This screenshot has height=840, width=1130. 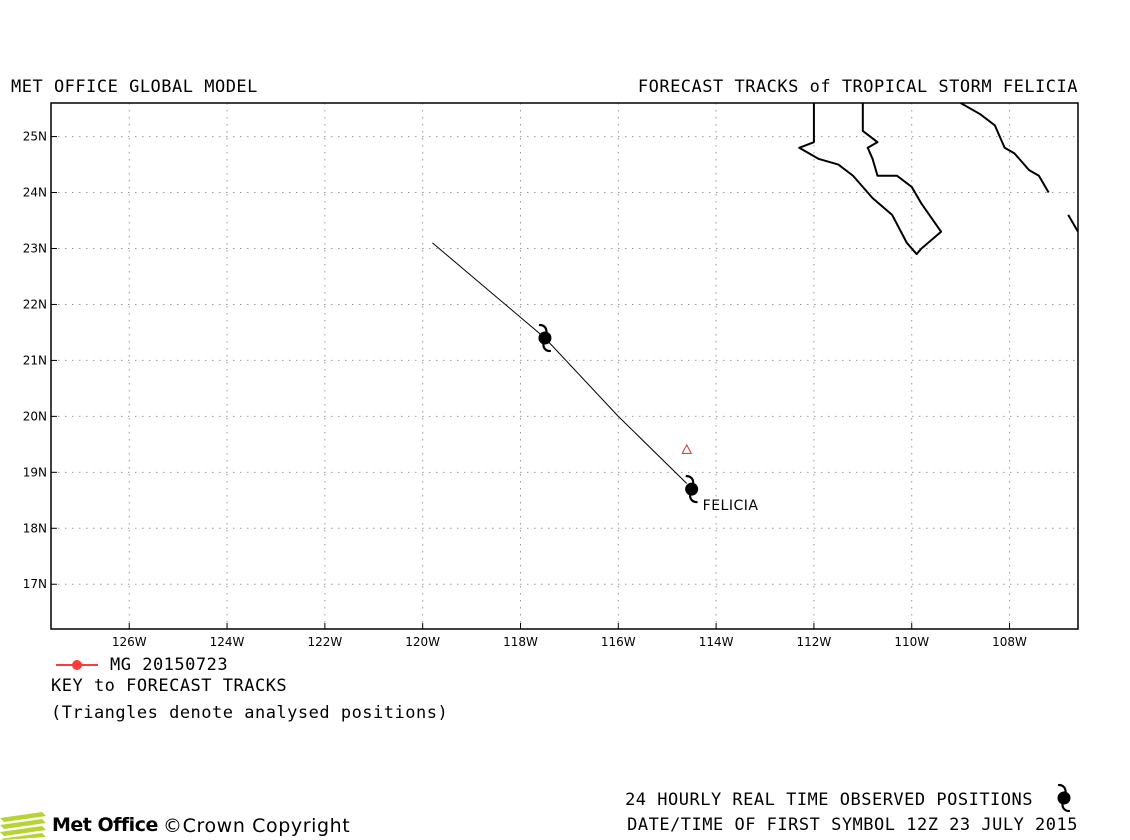 I want to click on lon-tick-label: 118W, so click(x=520, y=642).